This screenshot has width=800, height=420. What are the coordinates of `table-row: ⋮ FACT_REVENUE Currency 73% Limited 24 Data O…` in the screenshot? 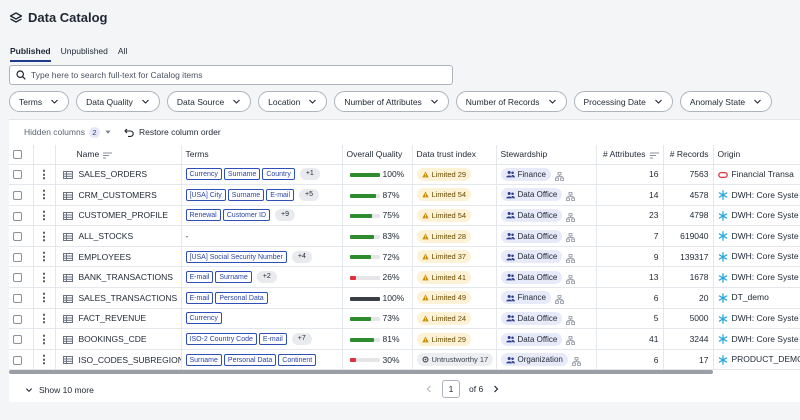 It's located at (404, 319).